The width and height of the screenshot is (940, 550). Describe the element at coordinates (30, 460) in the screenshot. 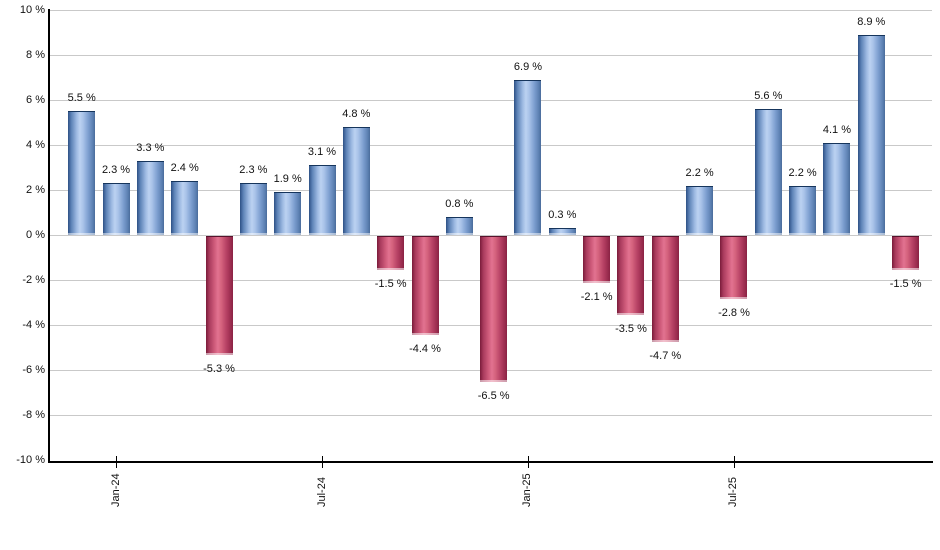

I see `y-tick-label: -10 %` at that location.